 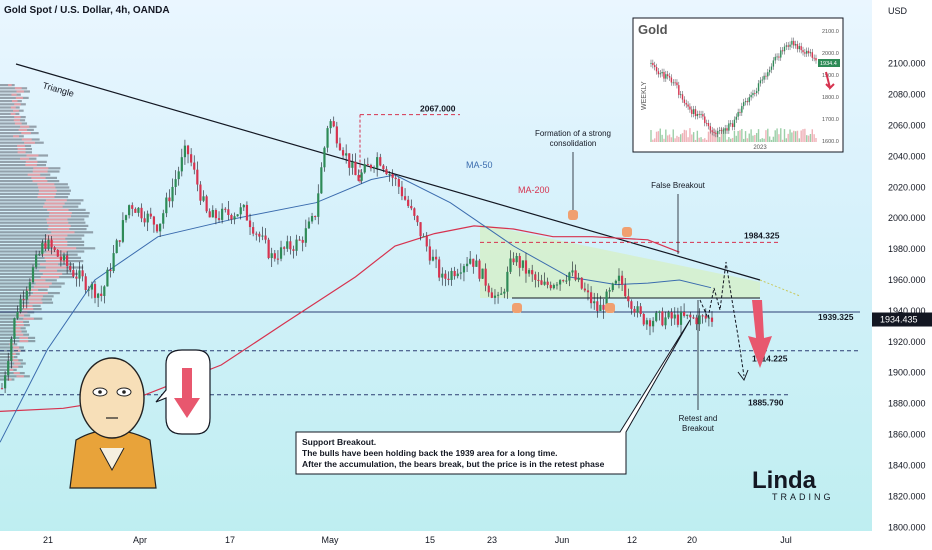 I want to click on current-price-tag, so click(x=902, y=319).